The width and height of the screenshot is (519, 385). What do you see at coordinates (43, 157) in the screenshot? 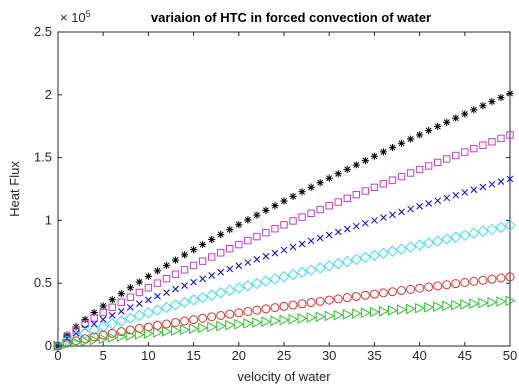
I see `y-tick-label: 1.5` at bounding box center [43, 157].